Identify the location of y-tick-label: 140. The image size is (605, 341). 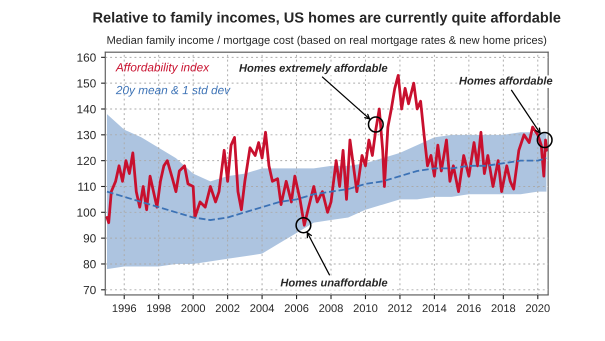
(86, 109).